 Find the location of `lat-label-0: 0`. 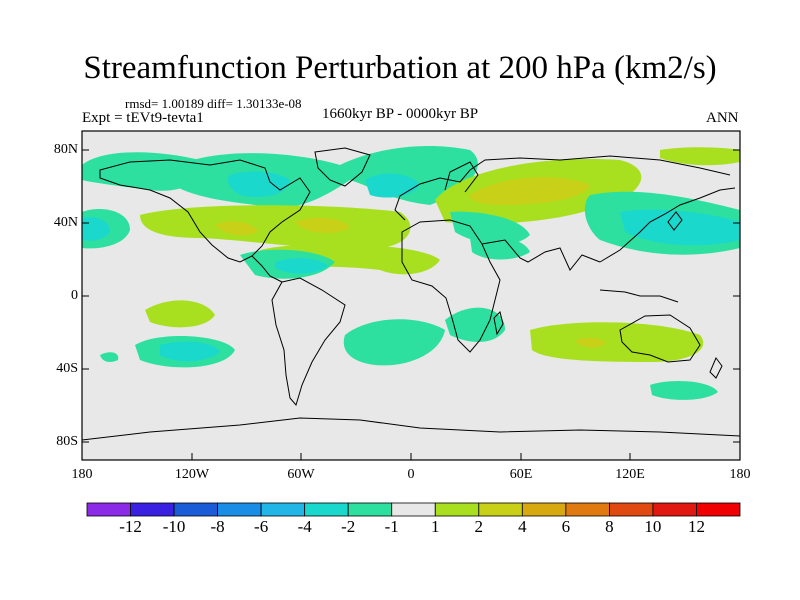

lat-label-0: 0 is located at coordinates (74, 295).